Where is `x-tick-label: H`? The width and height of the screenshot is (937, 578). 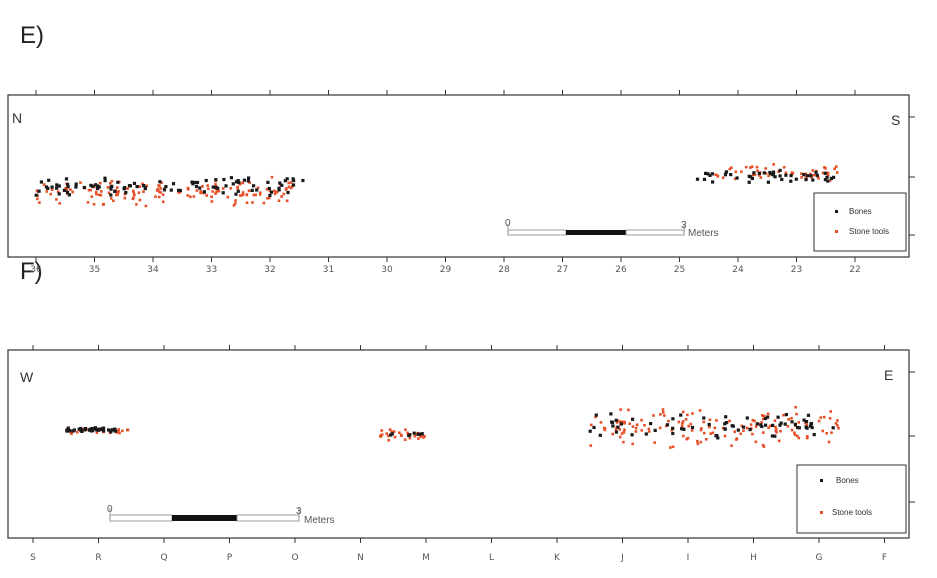 x-tick-label: H is located at coordinates (753, 558).